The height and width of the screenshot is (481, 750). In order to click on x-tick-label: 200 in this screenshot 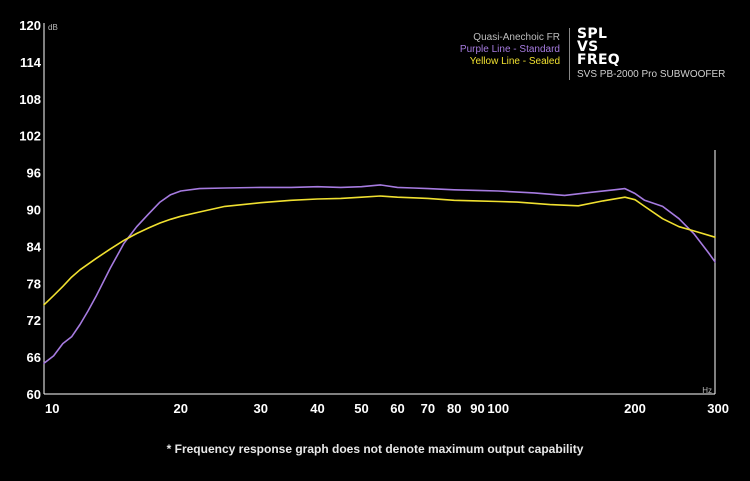, I will do `click(635, 408)`.